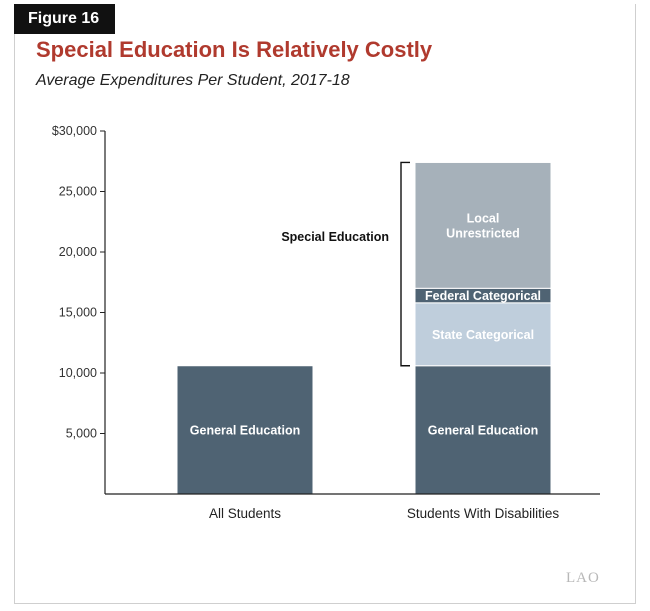 This screenshot has height=611, width=650. What do you see at coordinates (81, 434) in the screenshot?
I see `y-tick-label: 5,000` at bounding box center [81, 434].